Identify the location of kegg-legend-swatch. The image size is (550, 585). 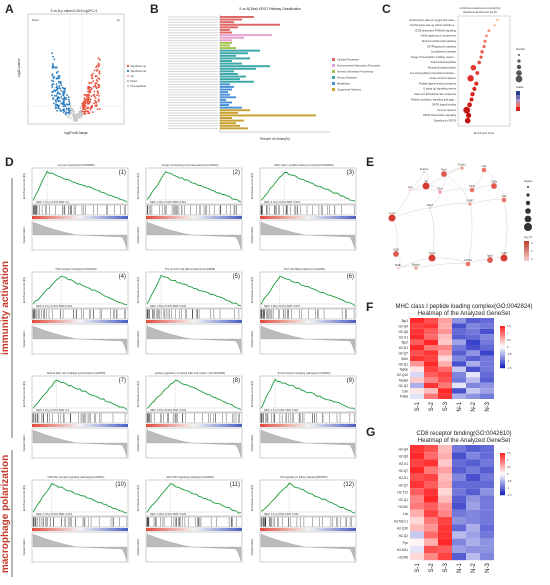
(333, 77).